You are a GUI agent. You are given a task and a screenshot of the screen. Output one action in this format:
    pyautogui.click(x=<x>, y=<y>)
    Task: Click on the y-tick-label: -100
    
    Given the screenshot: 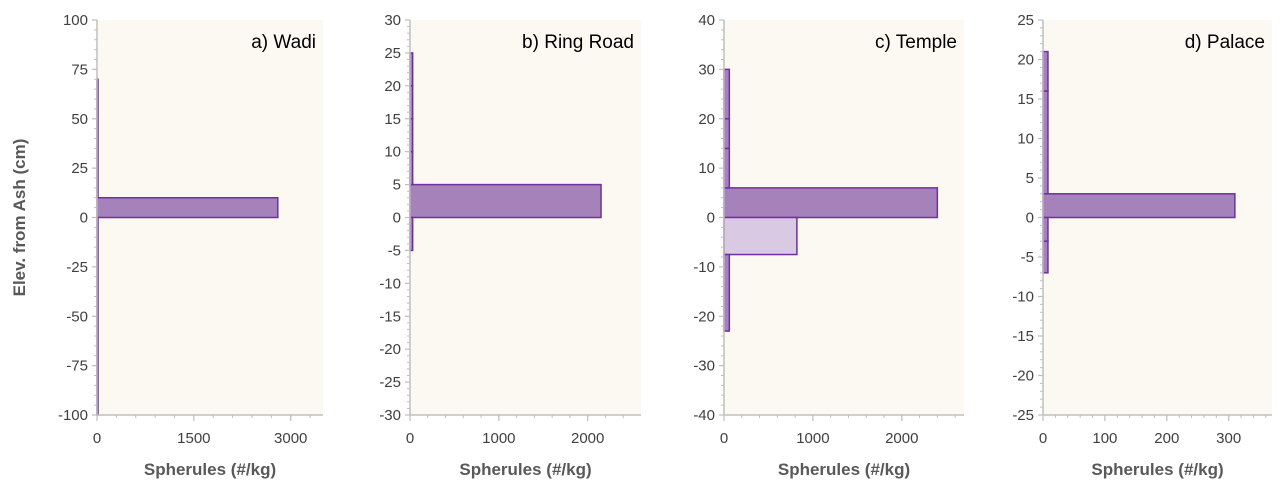 What is the action you would take?
    pyautogui.click(x=73, y=415)
    